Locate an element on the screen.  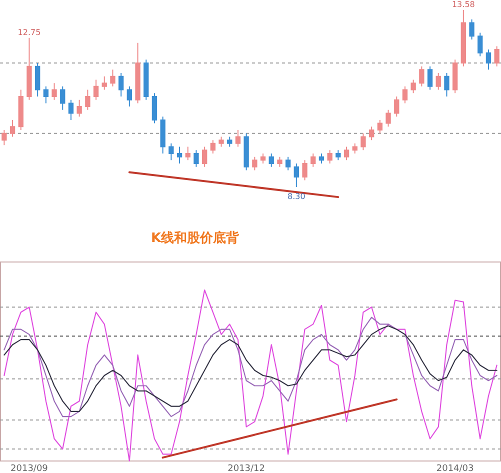
x-tick-label: 2014/03 is located at coordinates (455, 468).